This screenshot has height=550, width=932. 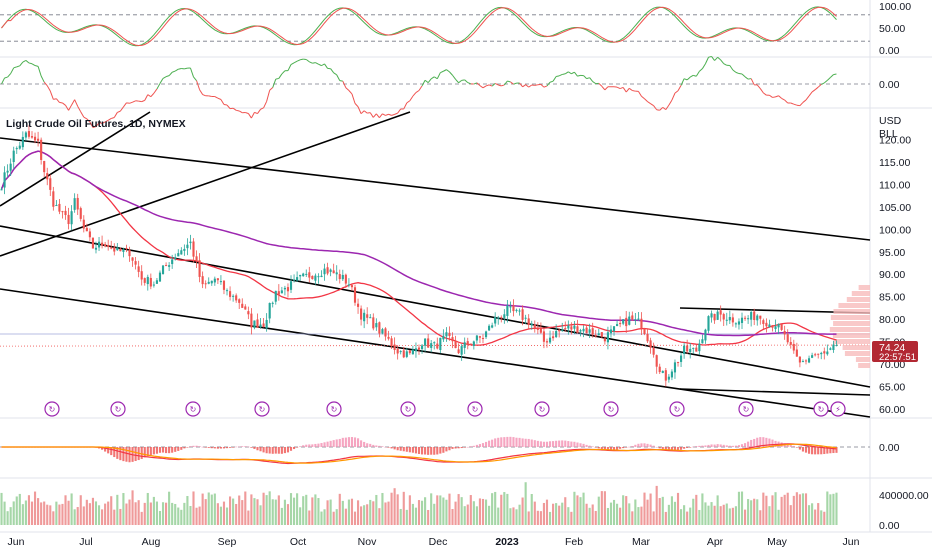 I want to click on last-price-badge, so click(x=895, y=351).